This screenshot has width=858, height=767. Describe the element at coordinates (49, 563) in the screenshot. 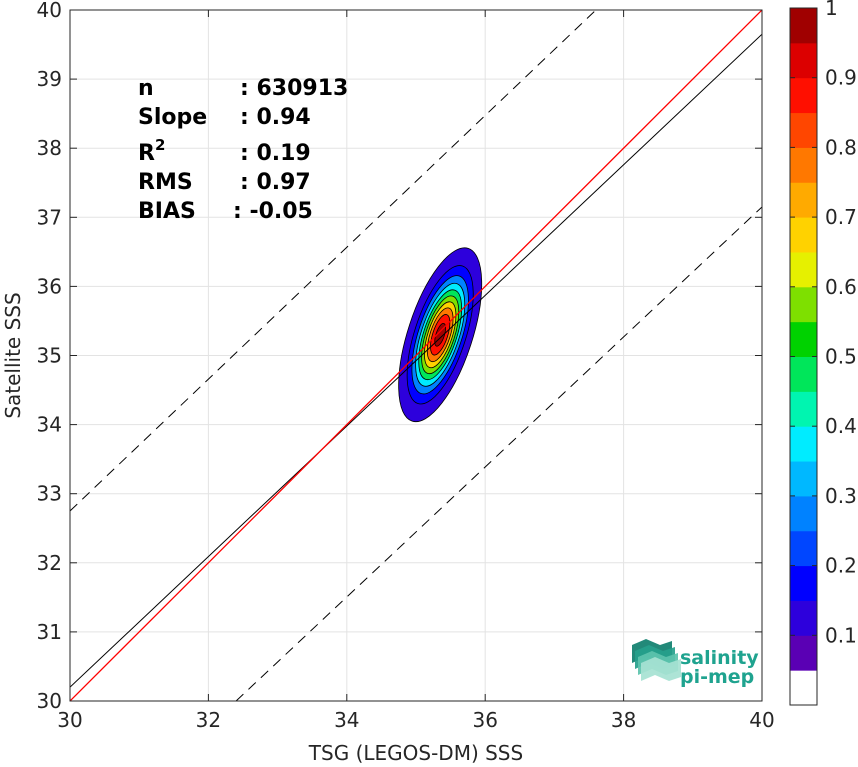

I see `y-tick-label-32: 32` at that location.